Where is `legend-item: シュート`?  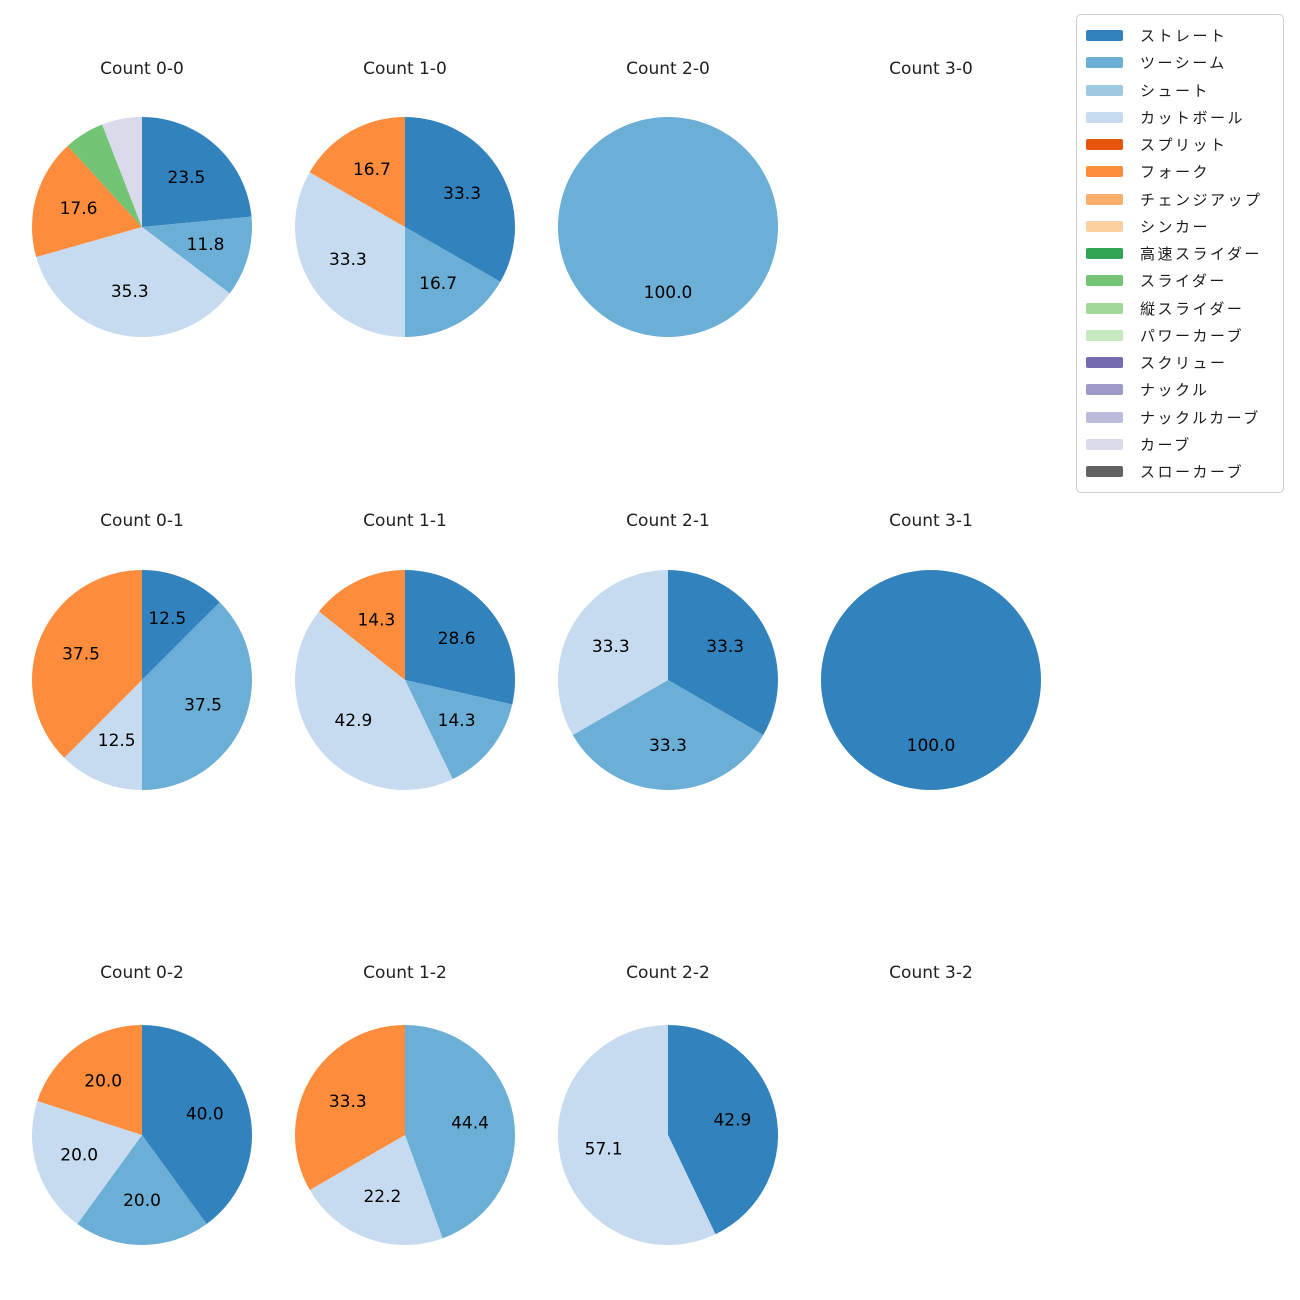 legend-item: シュート is located at coordinates (1182, 90).